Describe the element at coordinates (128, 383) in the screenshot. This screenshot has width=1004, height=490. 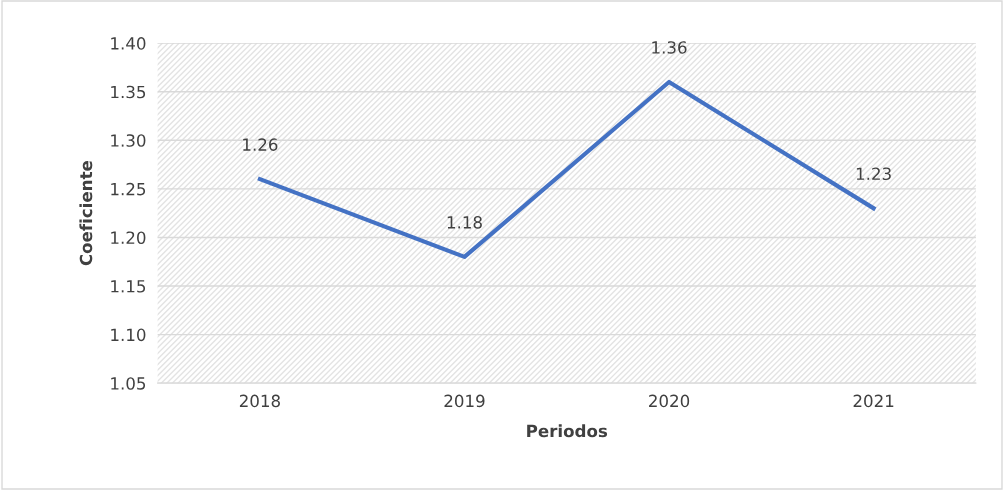
I see `text: 1.05` at that location.